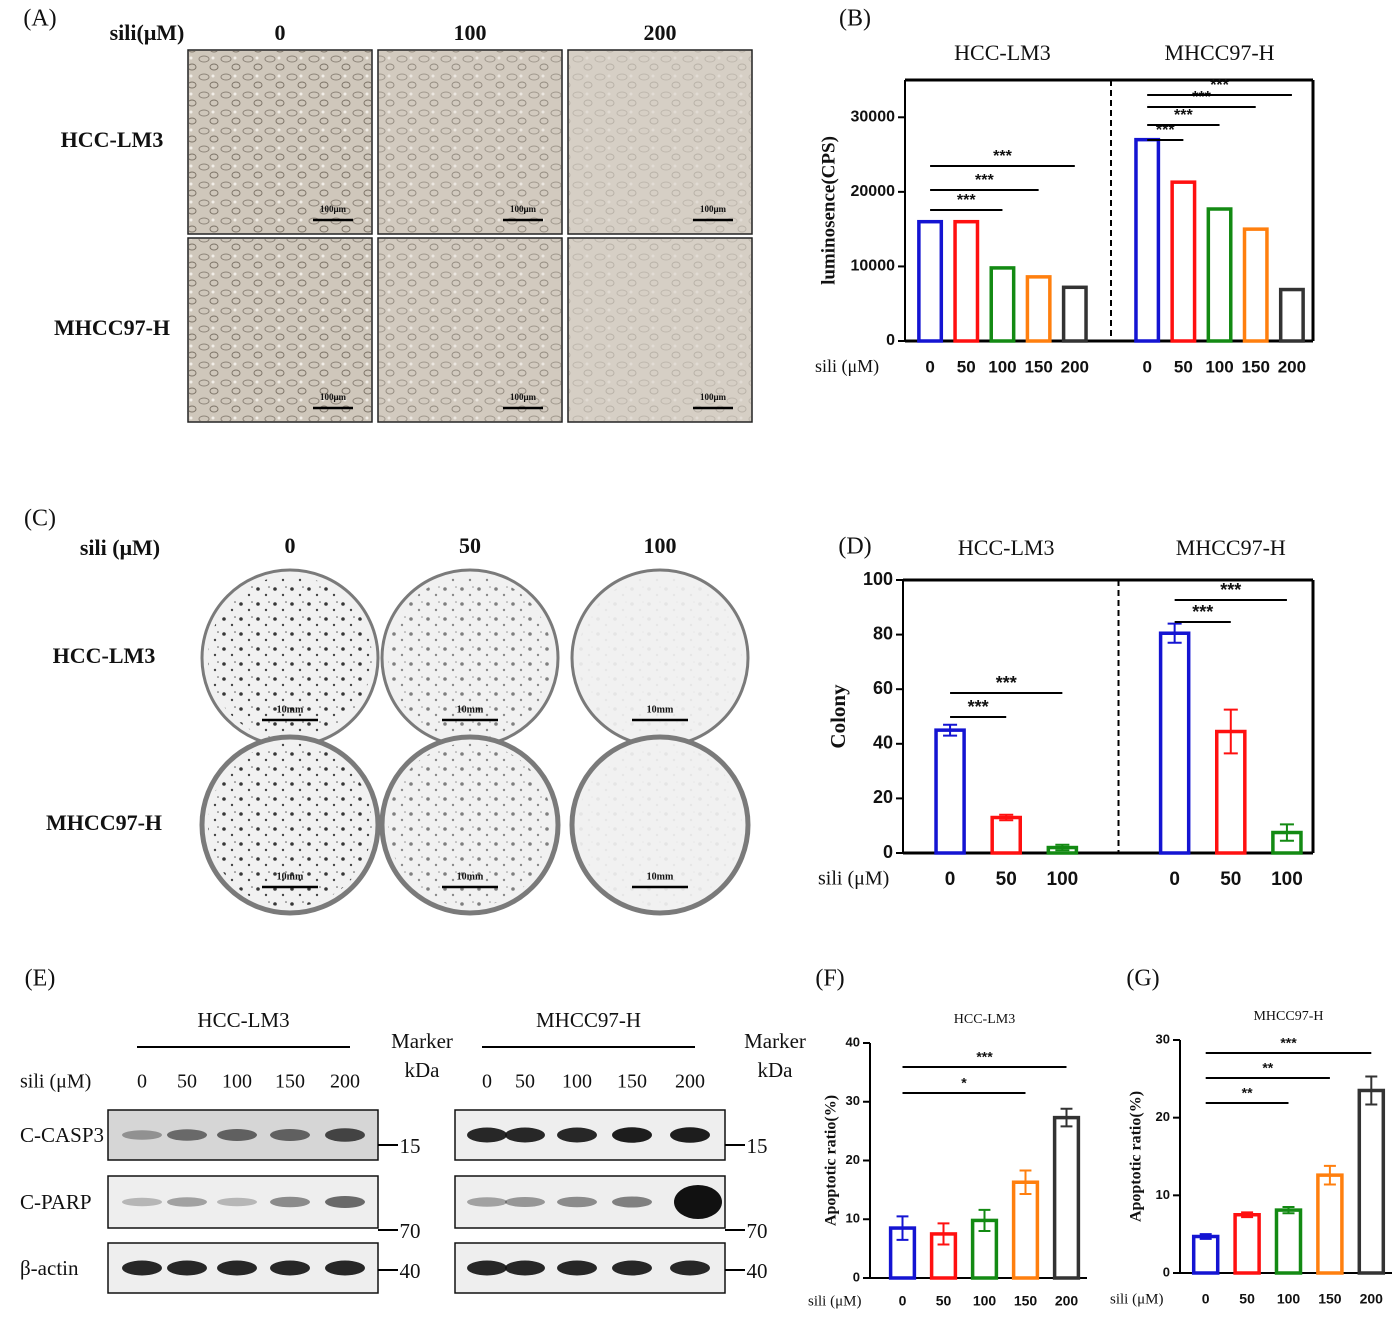 The width and height of the screenshot is (1400, 1321). What do you see at coordinates (873, 117) in the screenshot?
I see `y-tick-label: 30000` at bounding box center [873, 117].